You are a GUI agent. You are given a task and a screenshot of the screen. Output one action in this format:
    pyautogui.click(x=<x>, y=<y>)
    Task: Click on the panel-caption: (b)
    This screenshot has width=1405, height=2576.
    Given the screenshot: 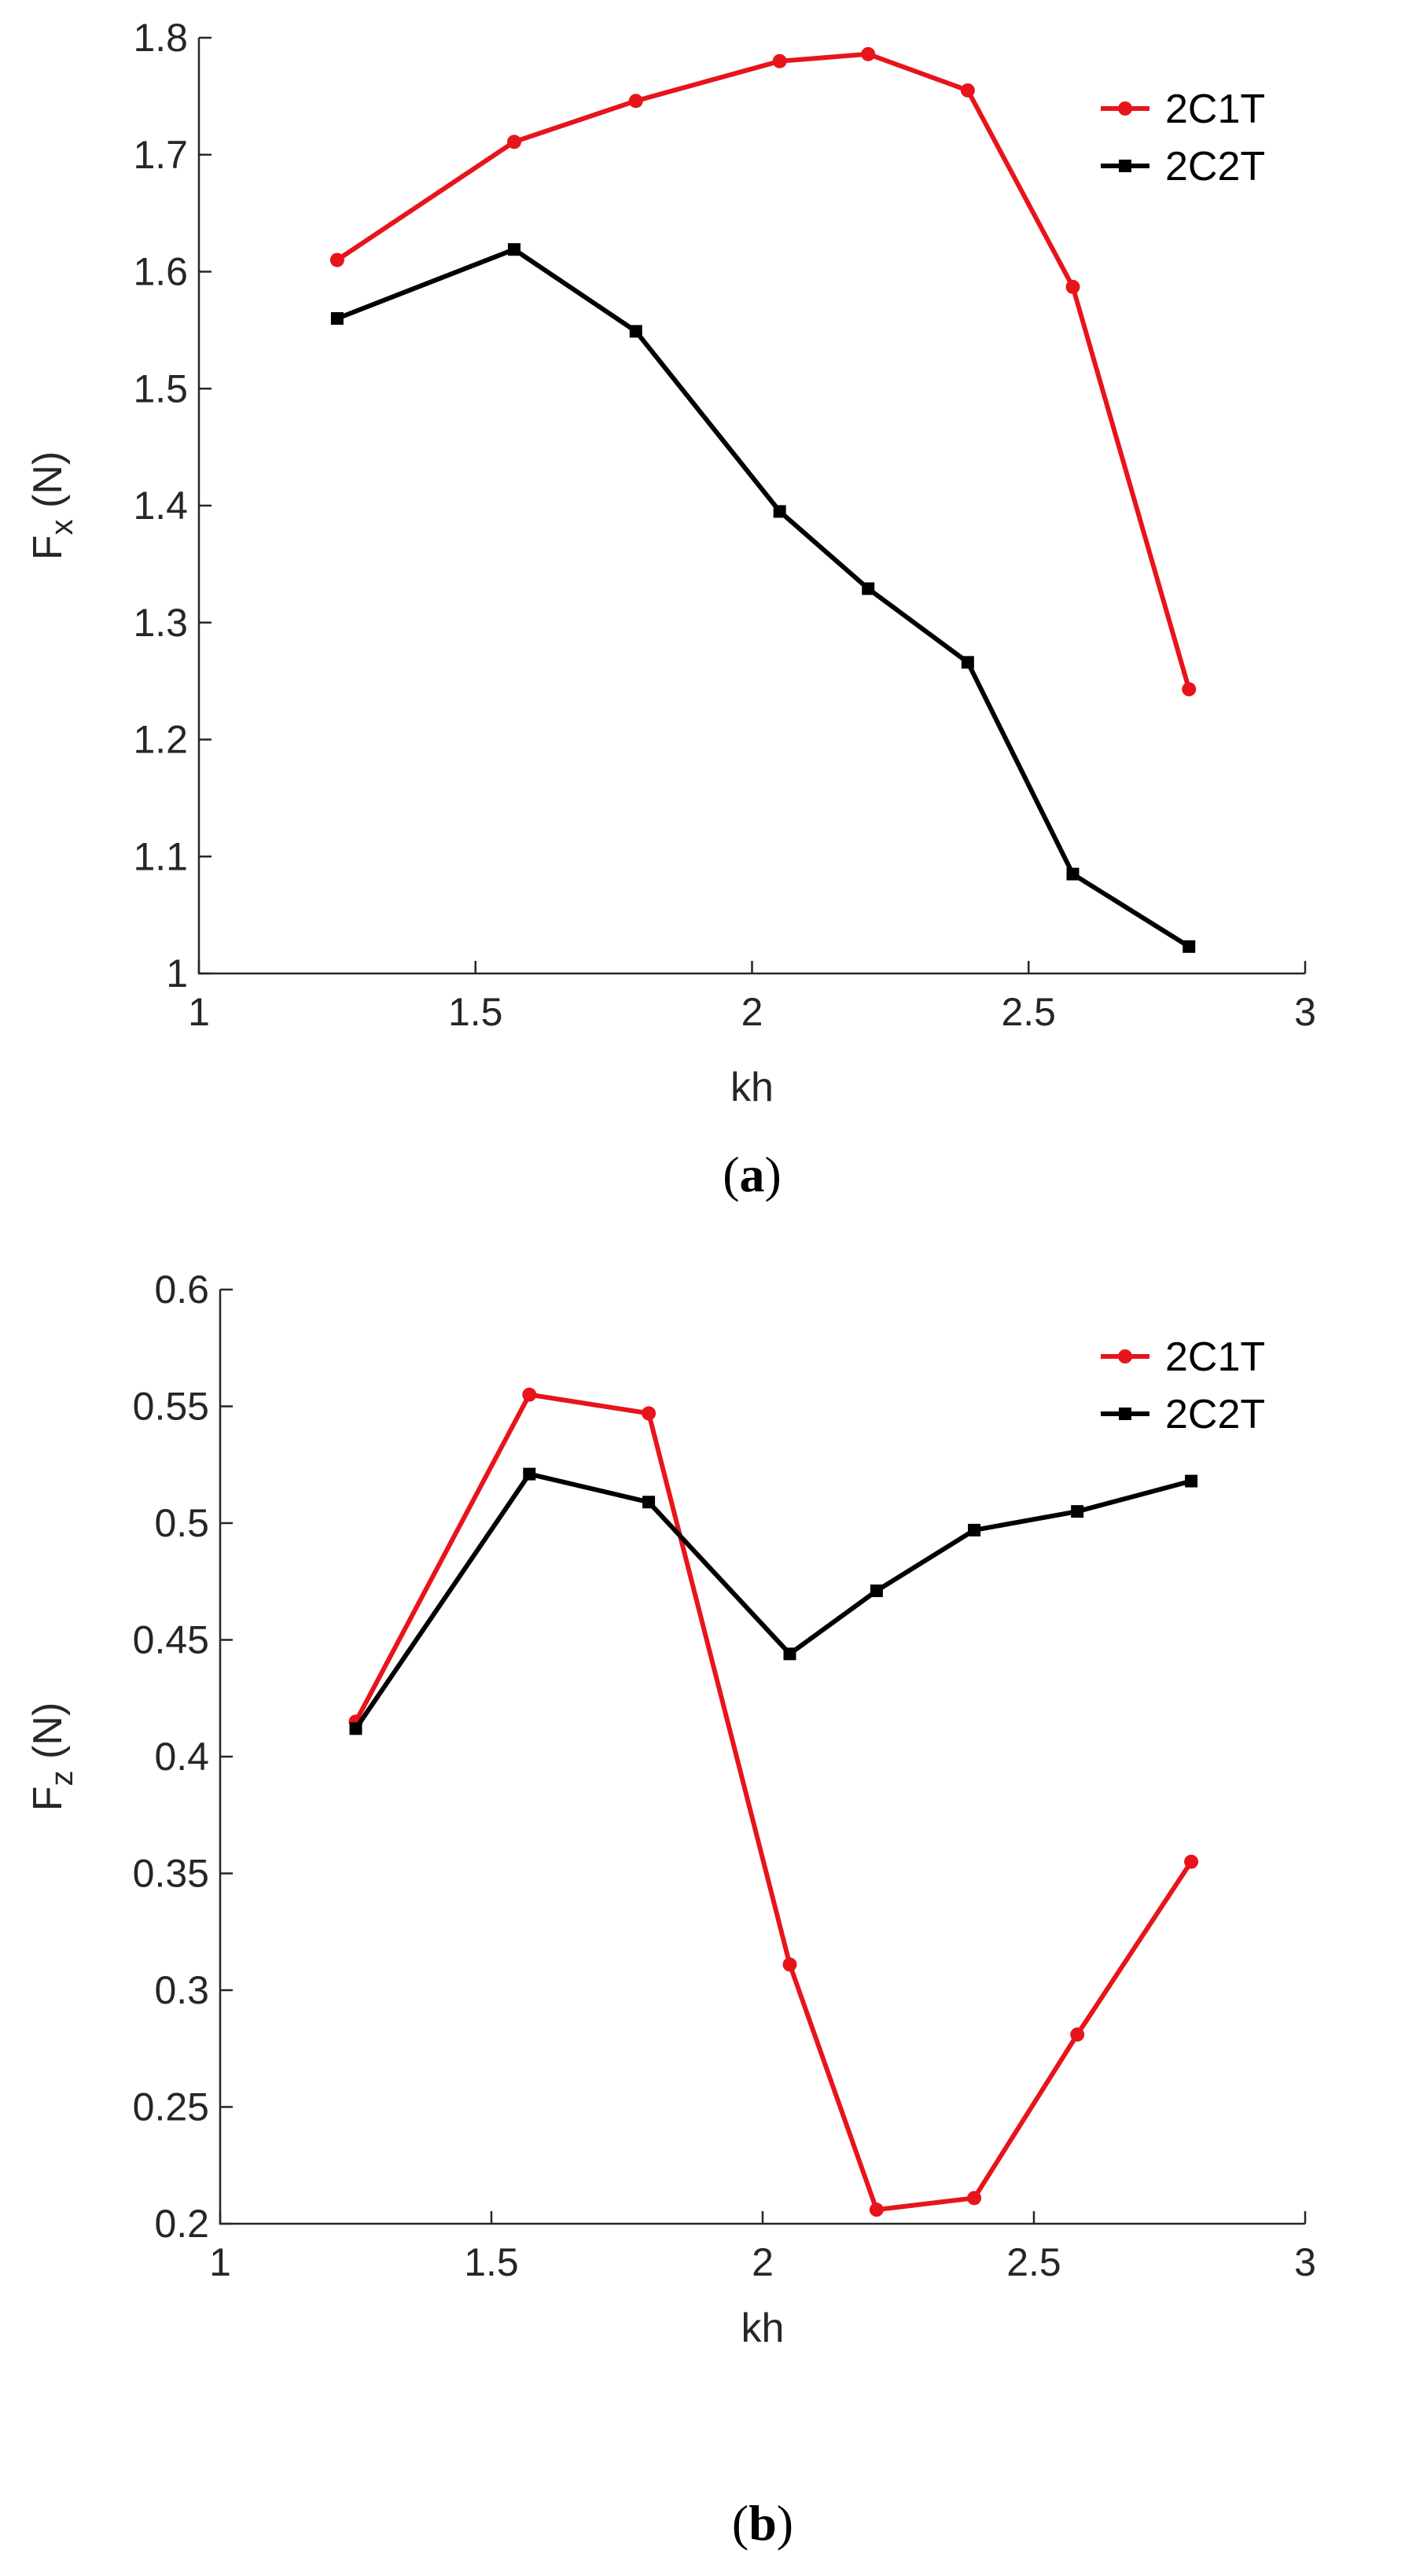 What is the action you would take?
    pyautogui.click(x=763, y=2523)
    